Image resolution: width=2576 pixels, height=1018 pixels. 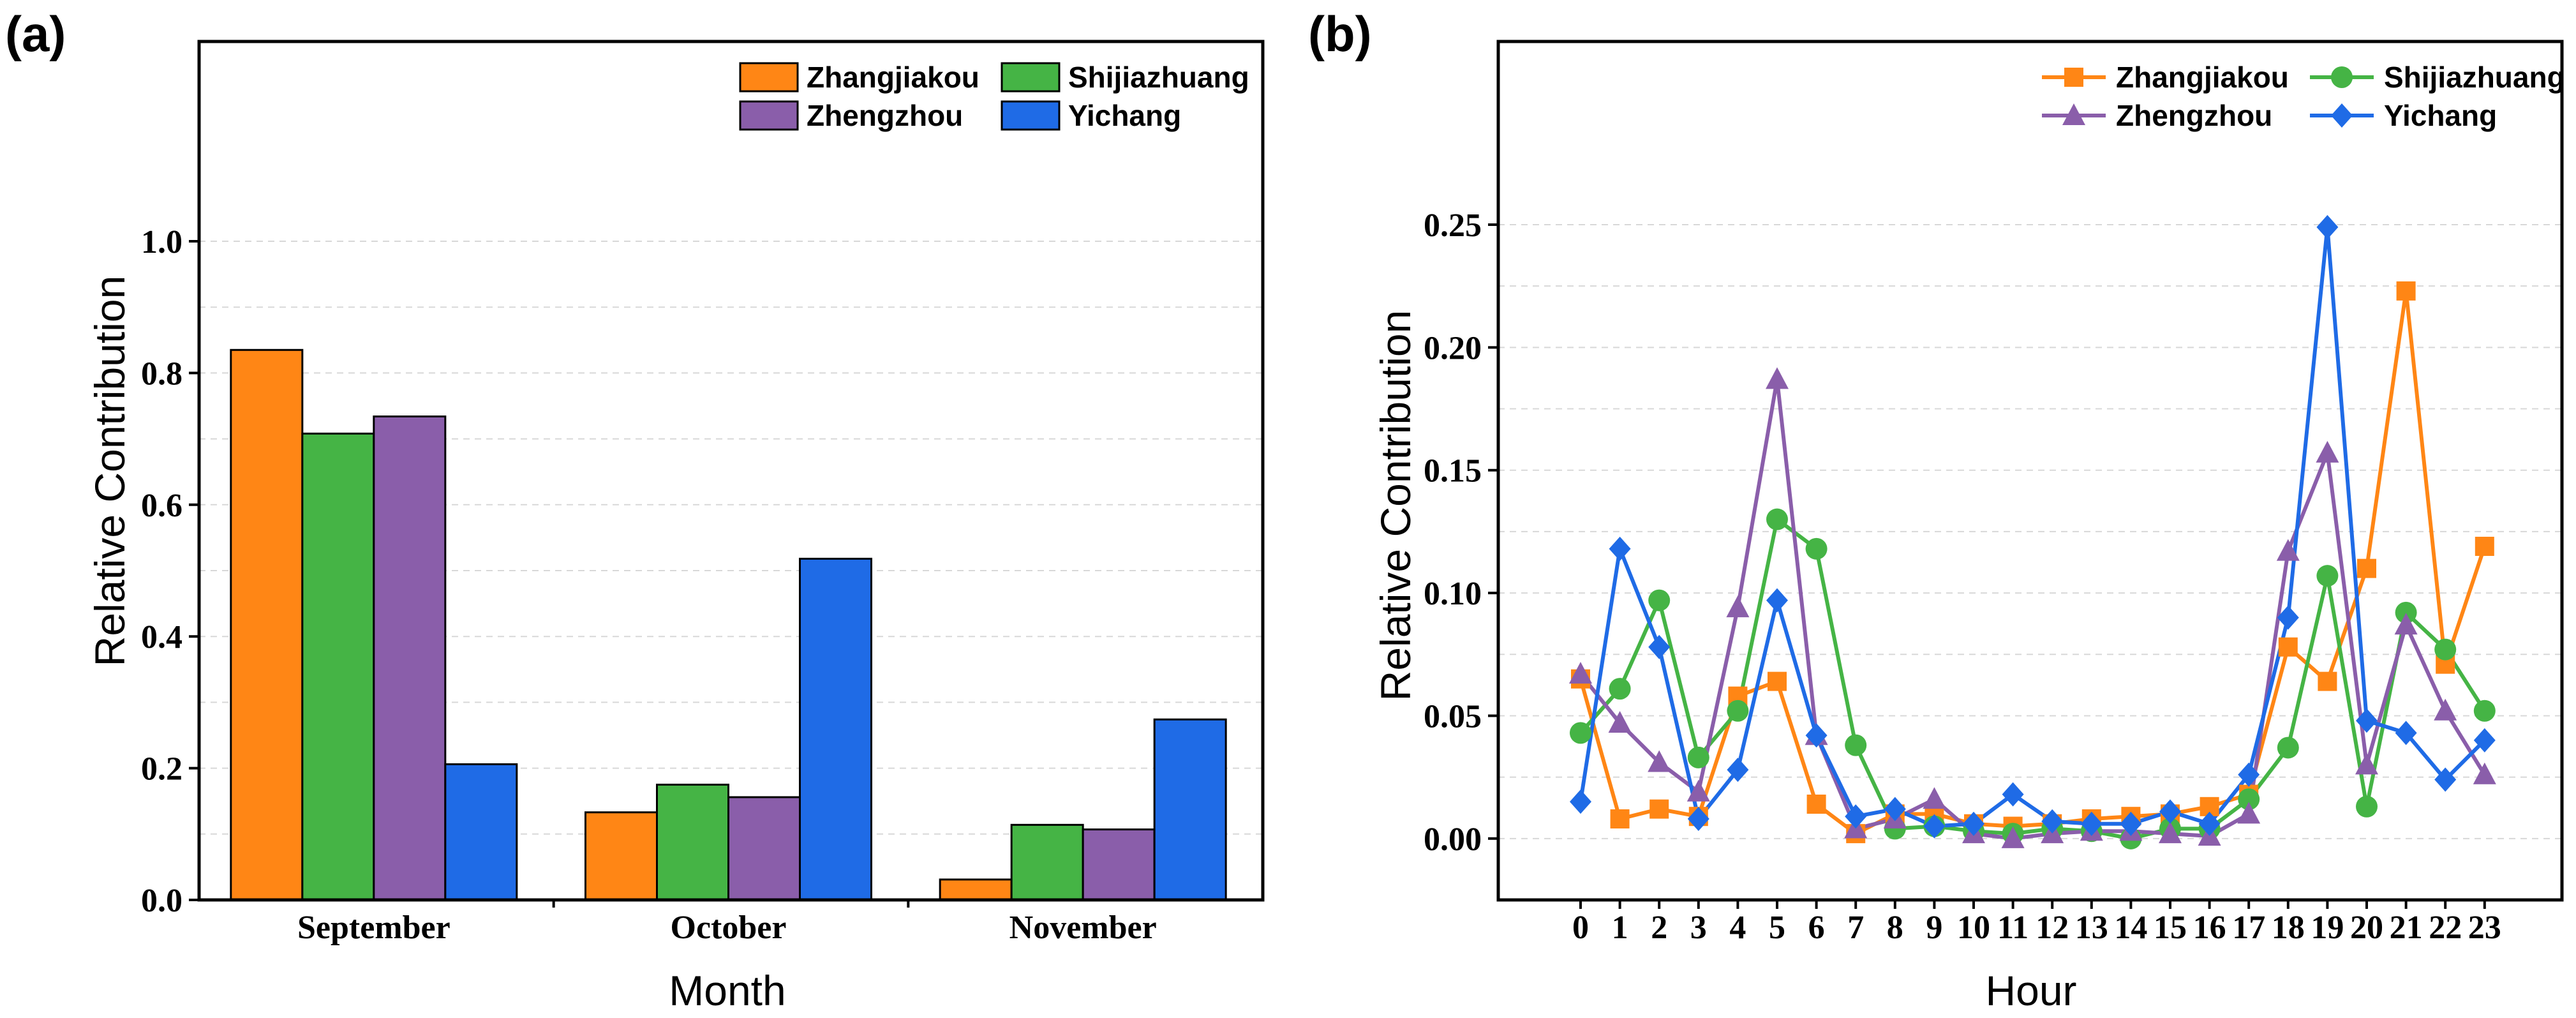 What do you see at coordinates (2366, 928) in the screenshot?
I see `panel-b-x-tick-label: 20` at bounding box center [2366, 928].